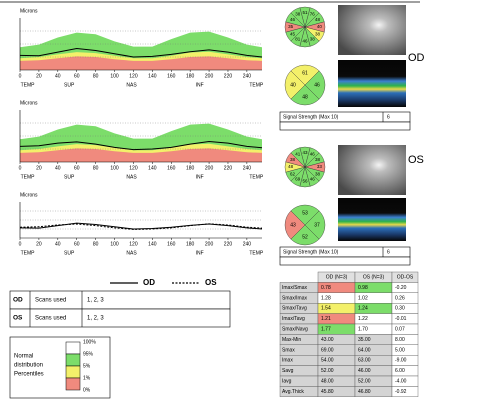 This screenshot has width=500, height=400. I want to click on quadrant-value: 52, so click(305, 237).